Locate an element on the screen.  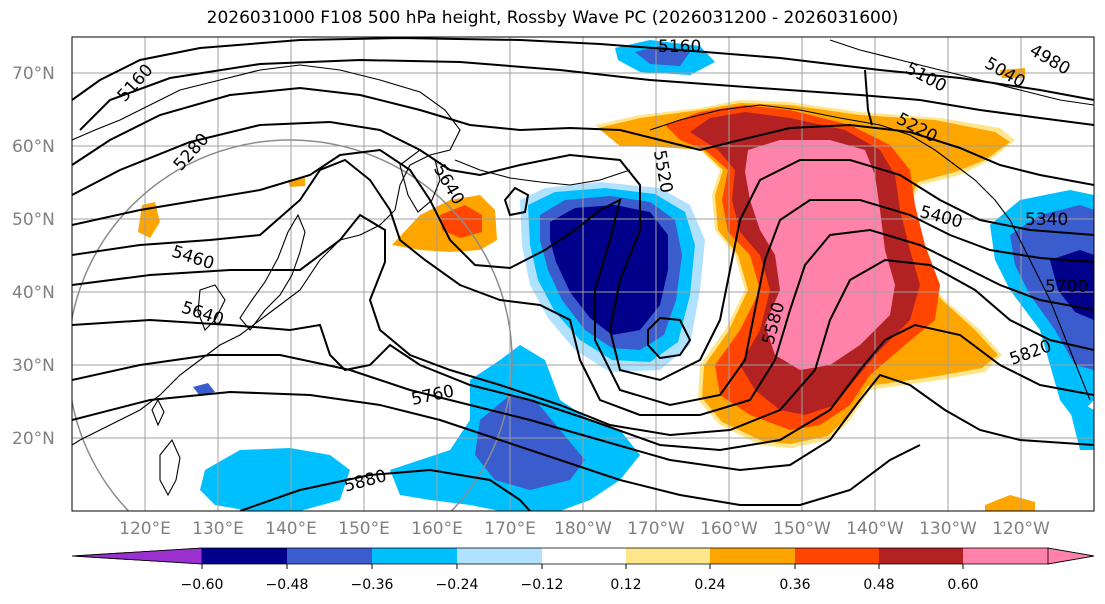
lon-label: 180°W is located at coordinates (583, 529).